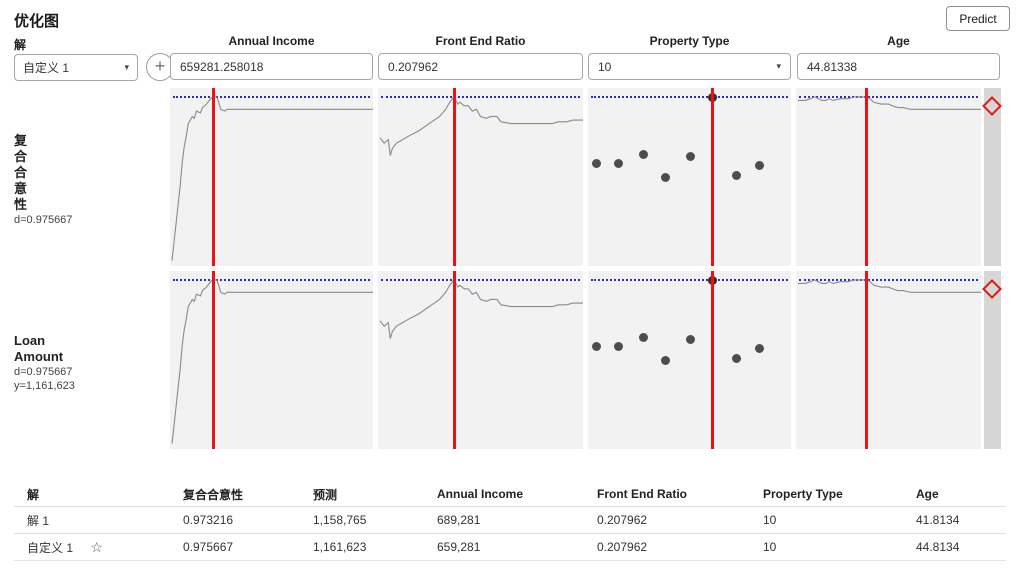 The height and width of the screenshot is (574, 1020). I want to click on factor-front-end-ratio-label: Front End Ratio, so click(480, 41).